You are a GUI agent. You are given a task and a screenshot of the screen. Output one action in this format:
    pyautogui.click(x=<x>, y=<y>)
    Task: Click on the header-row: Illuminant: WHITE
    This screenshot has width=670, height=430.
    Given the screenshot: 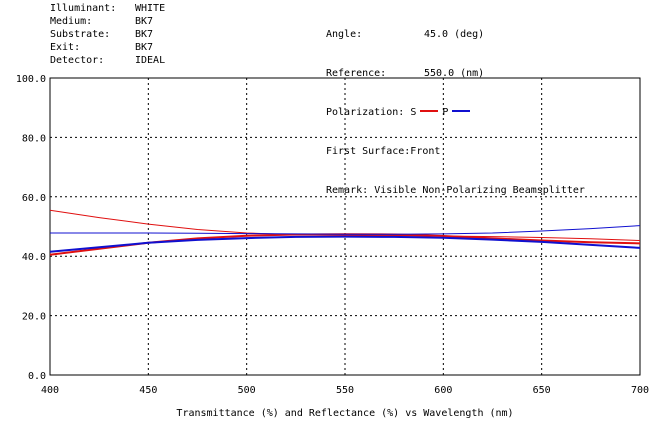 What is the action you would take?
    pyautogui.click(x=107, y=8)
    